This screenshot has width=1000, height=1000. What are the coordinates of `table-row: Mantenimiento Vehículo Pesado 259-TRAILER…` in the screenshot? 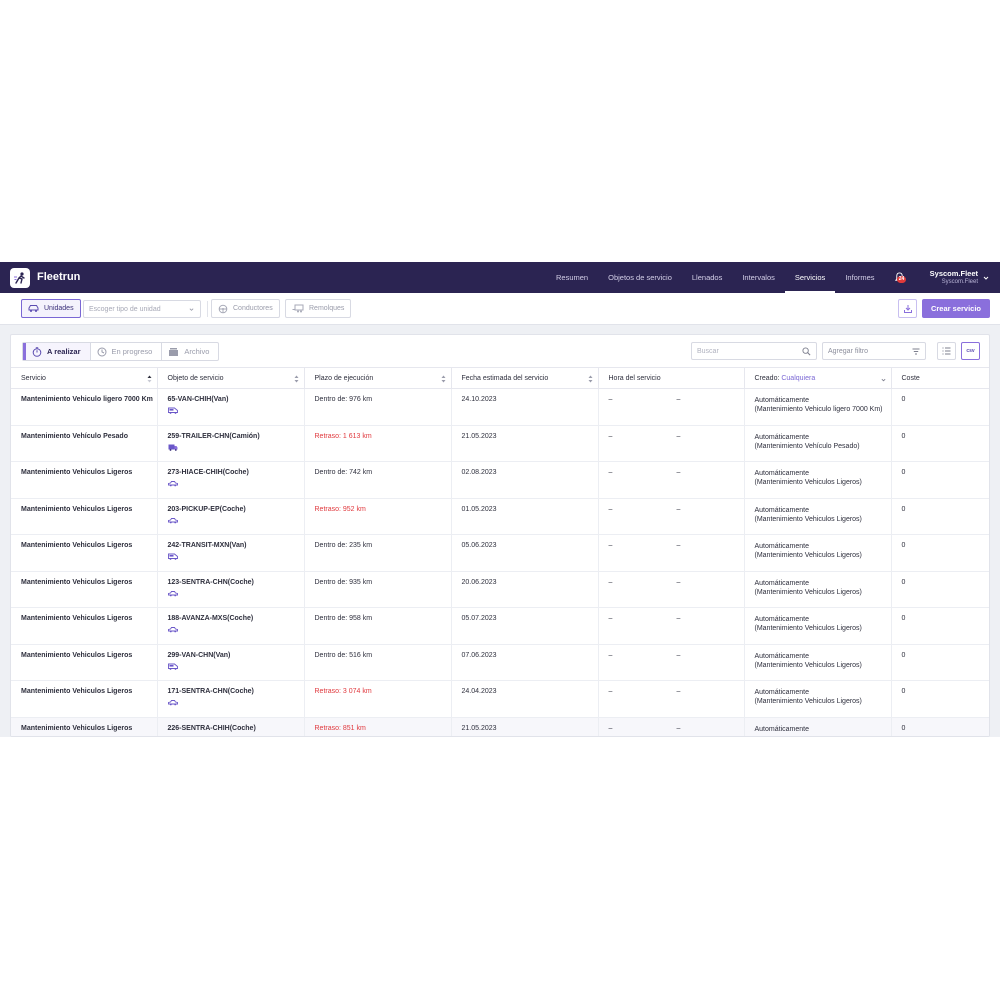 It's located at (500, 443).